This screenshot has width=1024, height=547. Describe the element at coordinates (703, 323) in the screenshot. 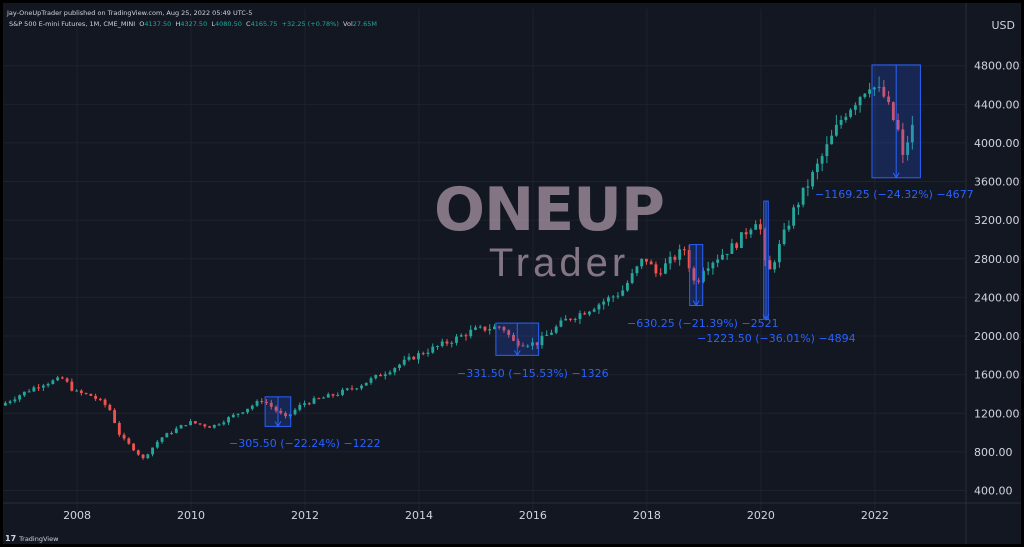

I see `drawdown-measure-label: −630.25 (−21.39%) −2521` at that location.